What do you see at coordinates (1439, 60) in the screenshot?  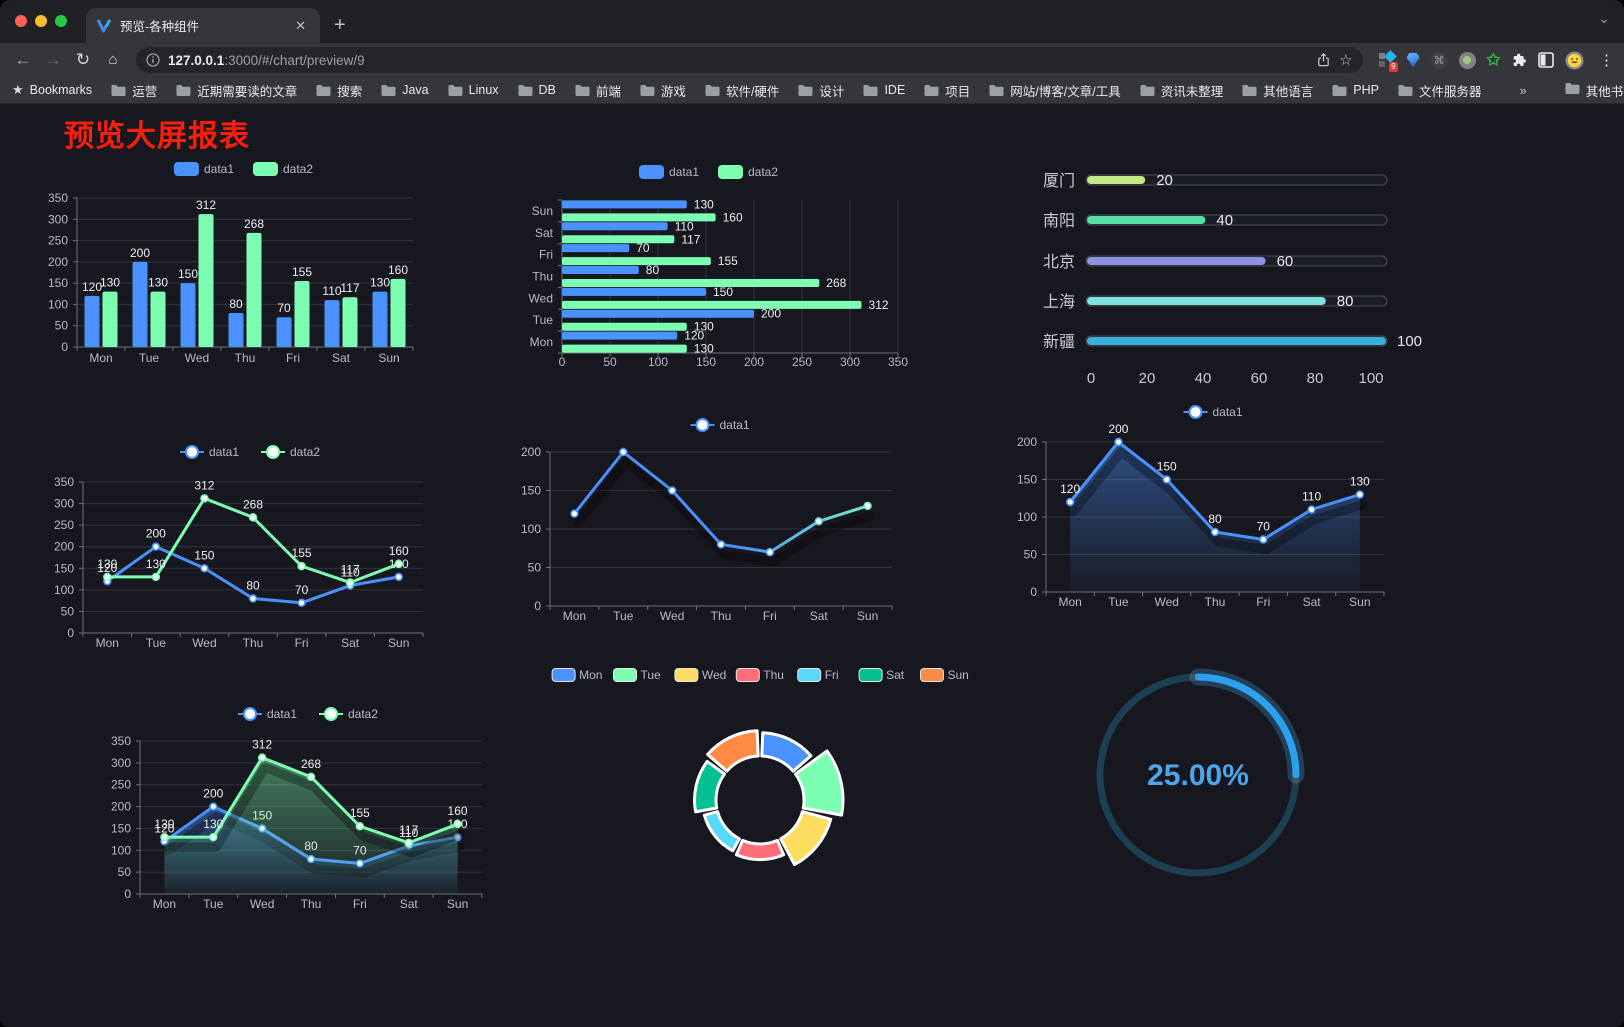 I see `extension-command-icon: ⌘` at bounding box center [1439, 60].